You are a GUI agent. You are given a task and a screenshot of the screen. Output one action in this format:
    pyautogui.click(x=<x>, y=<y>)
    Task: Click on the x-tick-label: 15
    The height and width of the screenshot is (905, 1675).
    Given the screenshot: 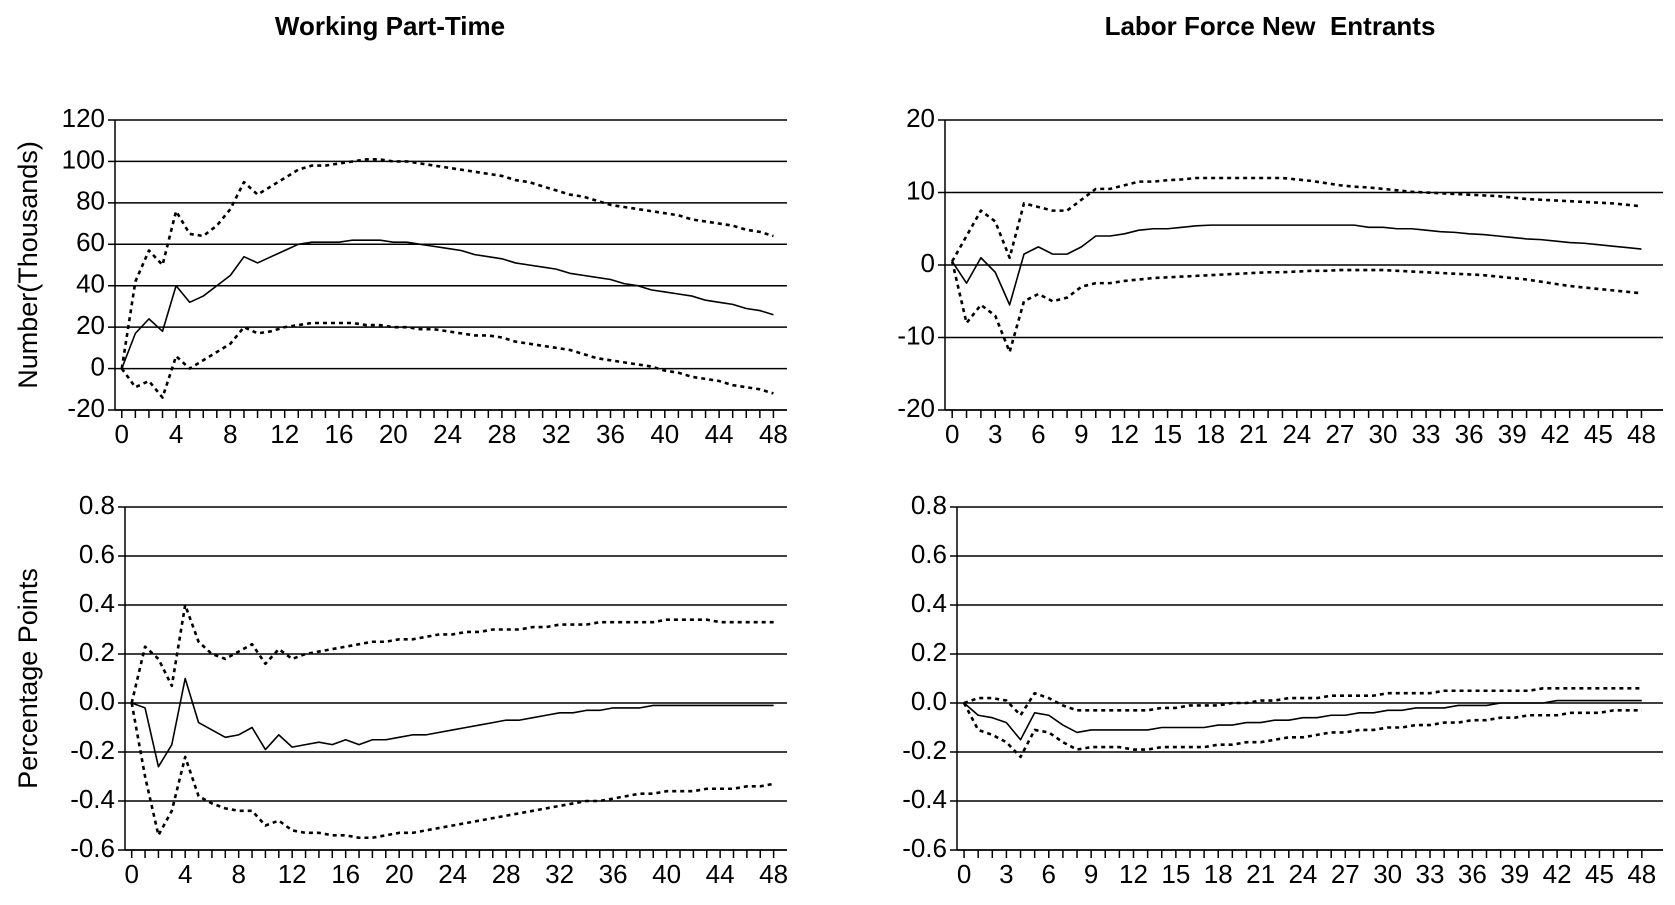 What is the action you would take?
    pyautogui.click(x=1167, y=434)
    